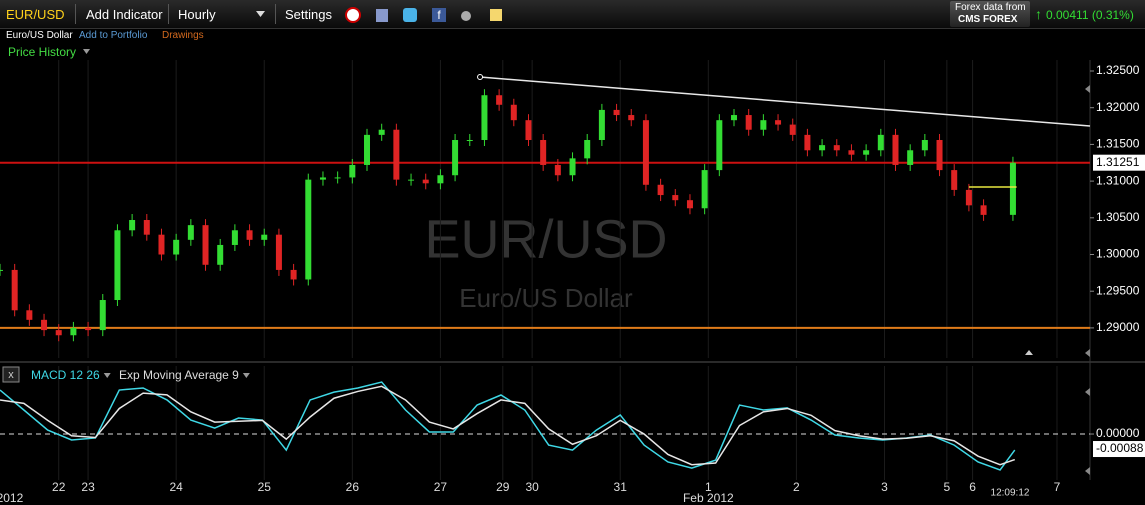 This screenshot has width=1145, height=505. Describe the element at coordinates (265, 487) in the screenshot. I see `x-tick-label: 25` at that location.